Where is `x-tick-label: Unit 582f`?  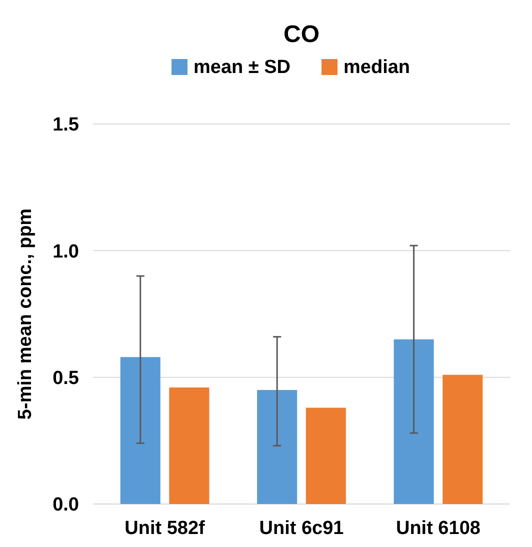 x-tick-label: Unit 582f is located at coordinates (165, 528).